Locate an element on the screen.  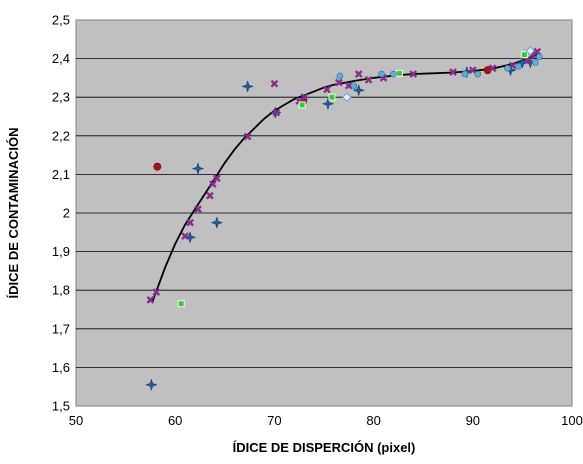
x-tick-label: 70 is located at coordinates (274, 420).